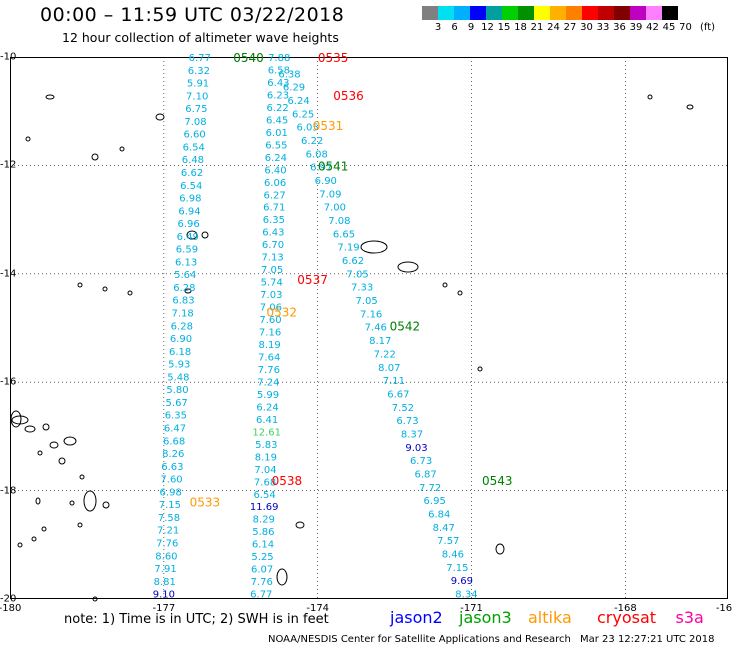  What do you see at coordinates (275, 183) in the screenshot?
I see `wave-height-value: 6.06` at bounding box center [275, 183].